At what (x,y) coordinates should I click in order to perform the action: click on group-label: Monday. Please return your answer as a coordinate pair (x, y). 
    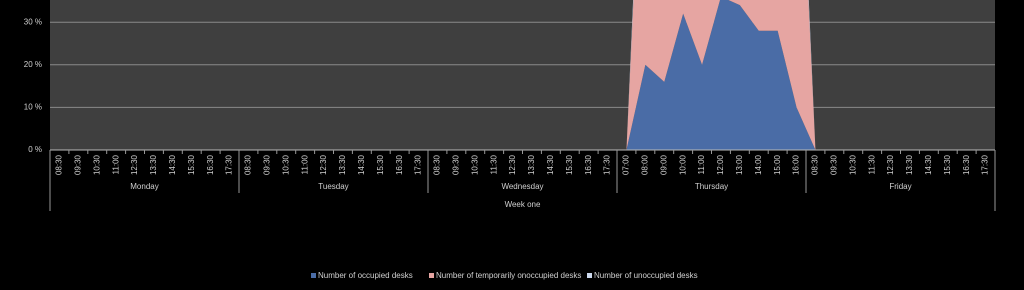
    Looking at the image, I should click on (144, 186).